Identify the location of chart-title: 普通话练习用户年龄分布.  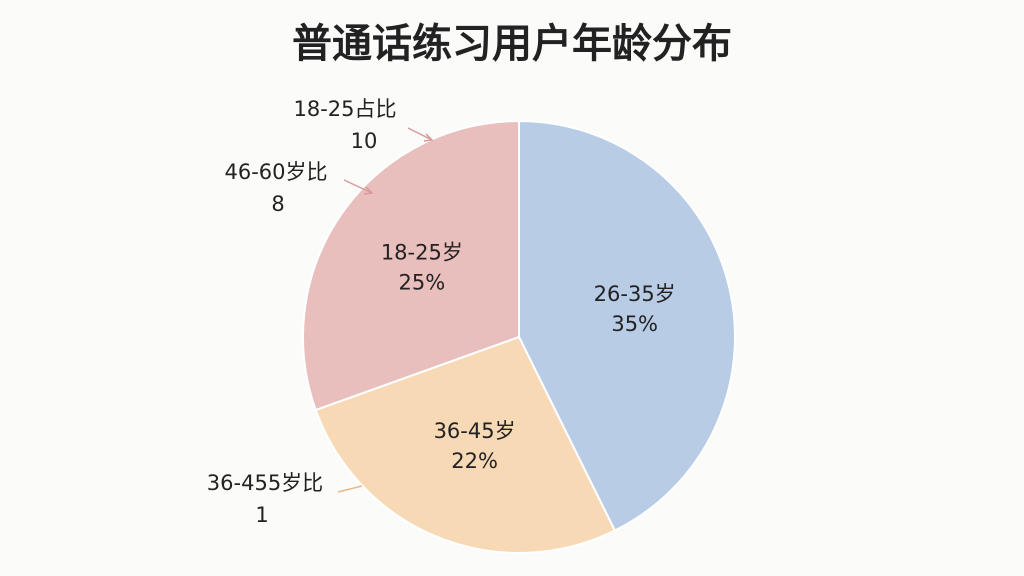
(512, 44).